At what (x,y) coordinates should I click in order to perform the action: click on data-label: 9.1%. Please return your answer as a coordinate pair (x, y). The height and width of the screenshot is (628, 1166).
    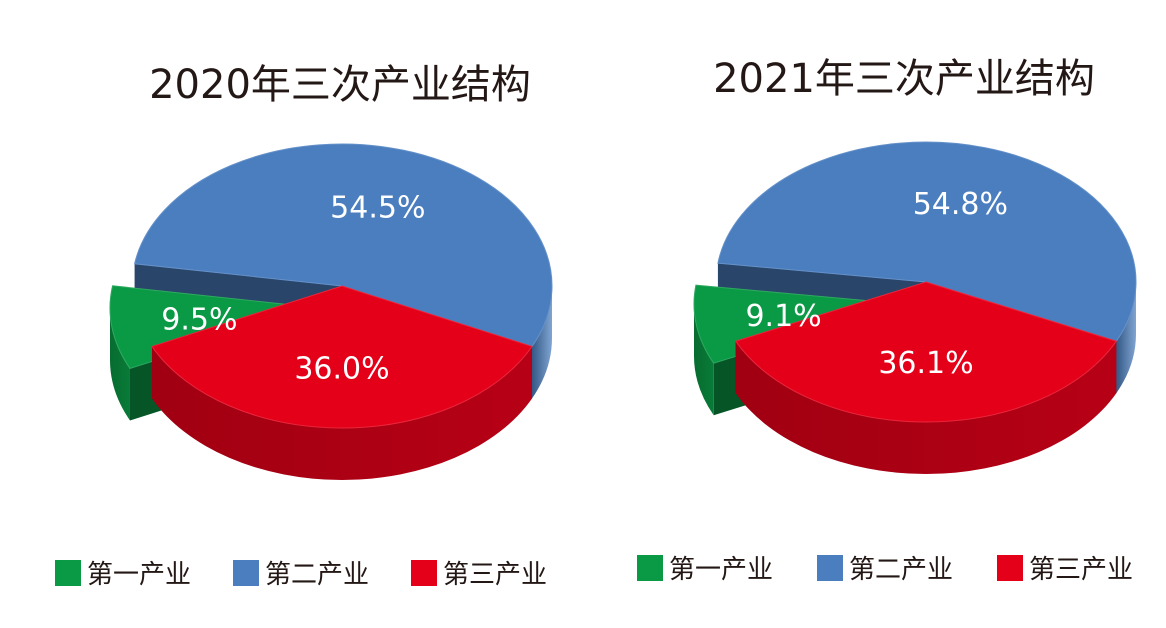
    Looking at the image, I should click on (783, 316).